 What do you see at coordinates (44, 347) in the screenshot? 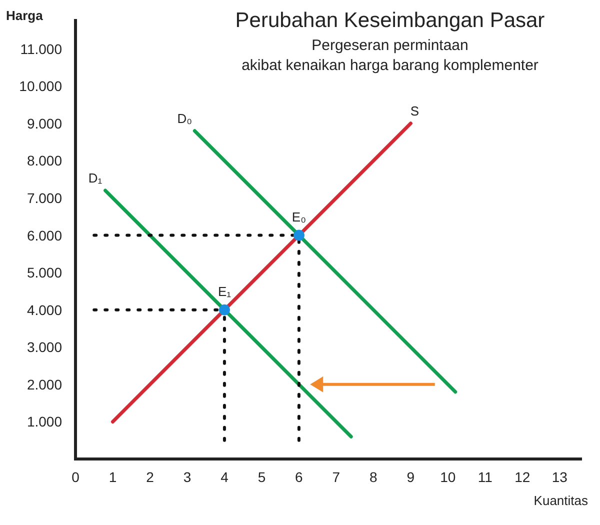
I see `y-tick-label: 3.000` at bounding box center [44, 347].